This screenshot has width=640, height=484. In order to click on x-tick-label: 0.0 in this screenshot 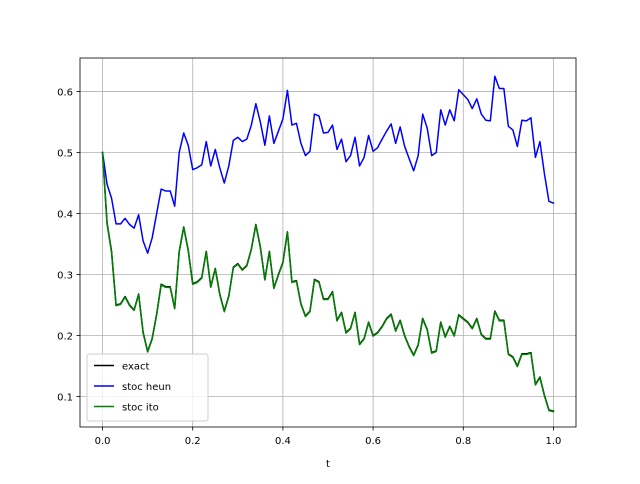, I will do `click(103, 441)`.